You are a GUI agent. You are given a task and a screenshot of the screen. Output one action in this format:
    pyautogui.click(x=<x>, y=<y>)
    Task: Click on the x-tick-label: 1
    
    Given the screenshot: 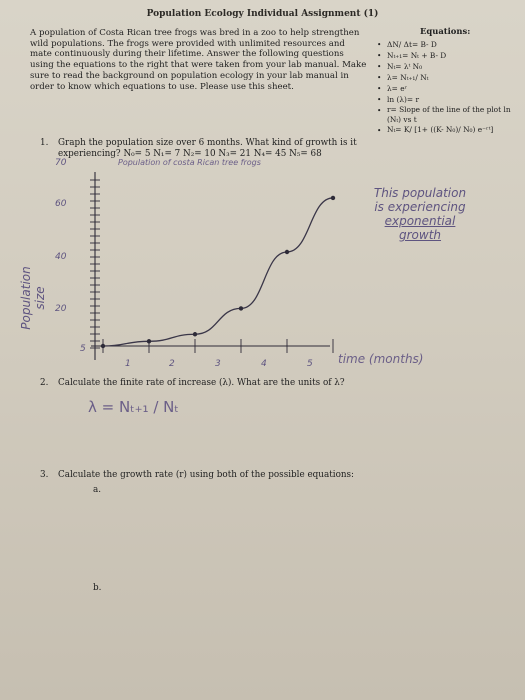 What is the action you would take?
    pyautogui.click(x=128, y=364)
    